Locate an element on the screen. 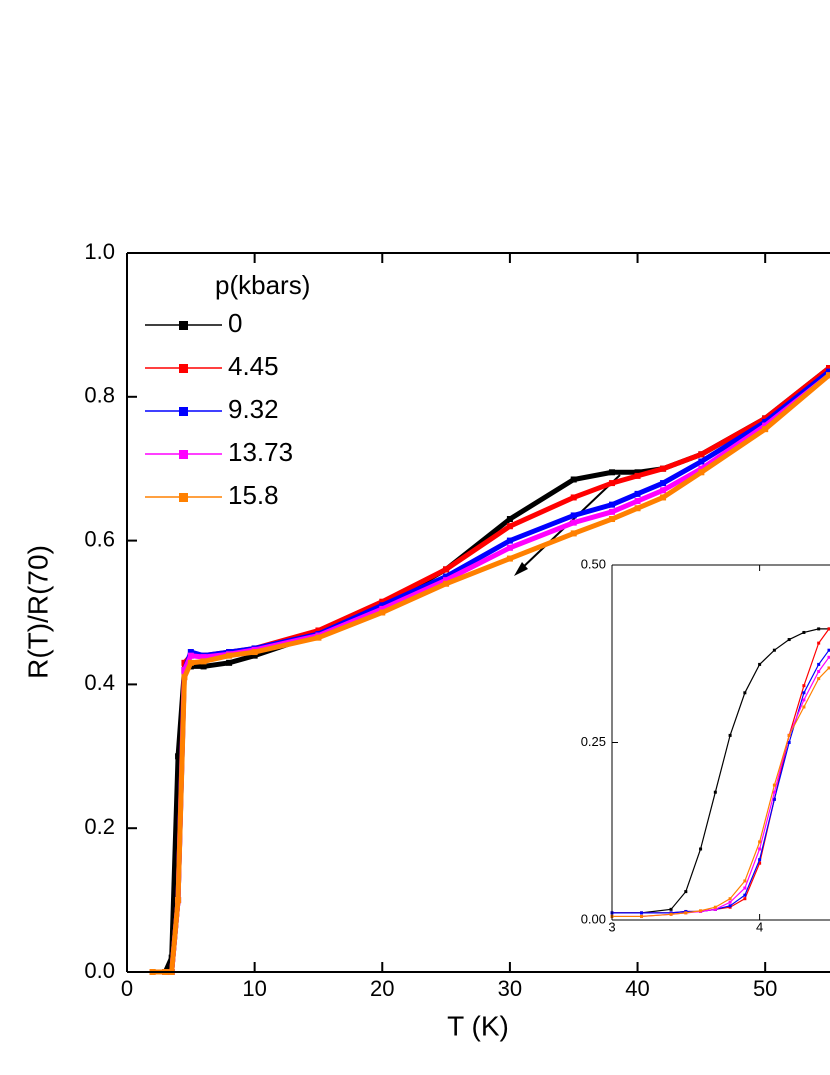 This screenshot has width=830, height=1075. inset-background is located at coordinates (721, 742).